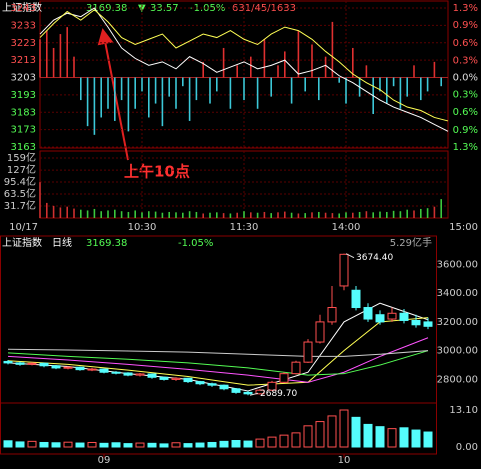 This screenshot has width=481, height=469. Describe the element at coordinates (20, 181) in the screenshot. I see `y-tick-label: 95.4亿` at that location.